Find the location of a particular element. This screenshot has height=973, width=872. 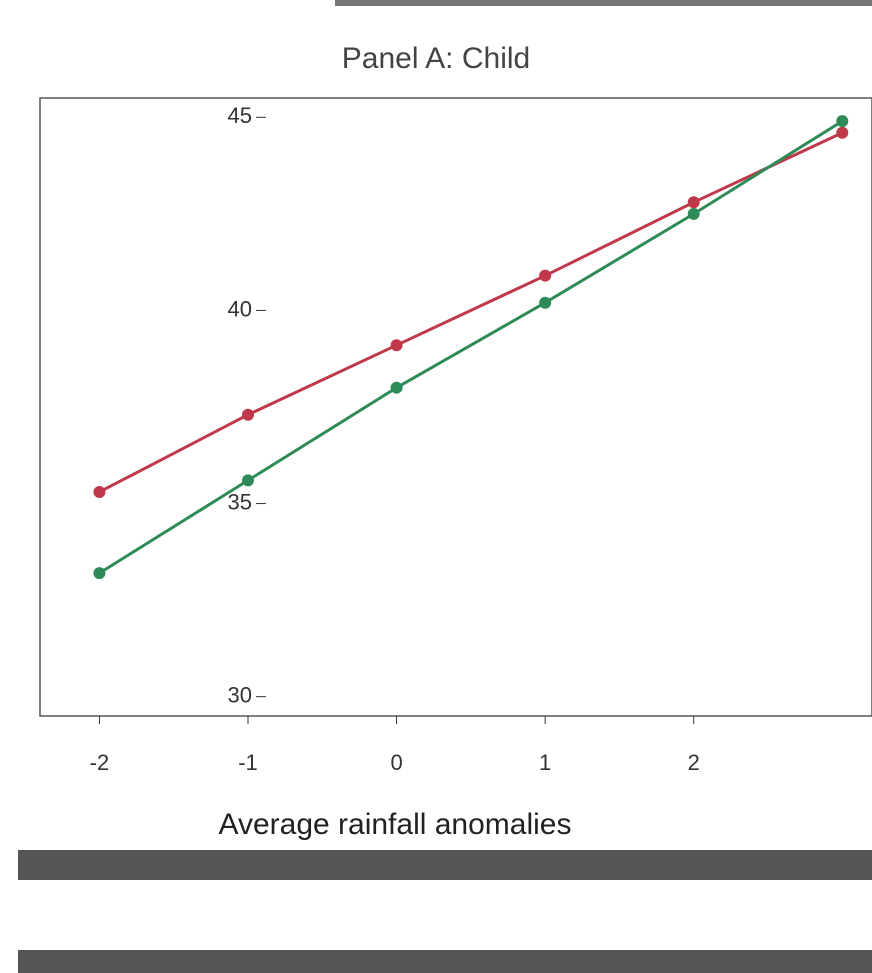

x-tick-label: 0 is located at coordinates (396, 762).